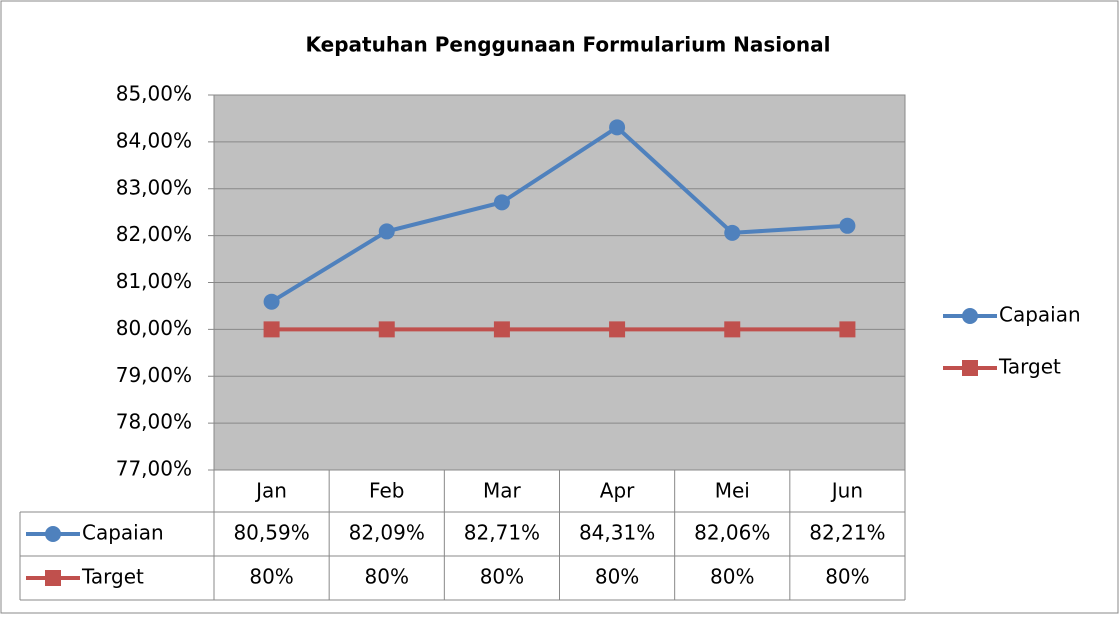  What do you see at coordinates (617, 533) in the screenshot?
I see `table-cell: 84,31%` at bounding box center [617, 533].